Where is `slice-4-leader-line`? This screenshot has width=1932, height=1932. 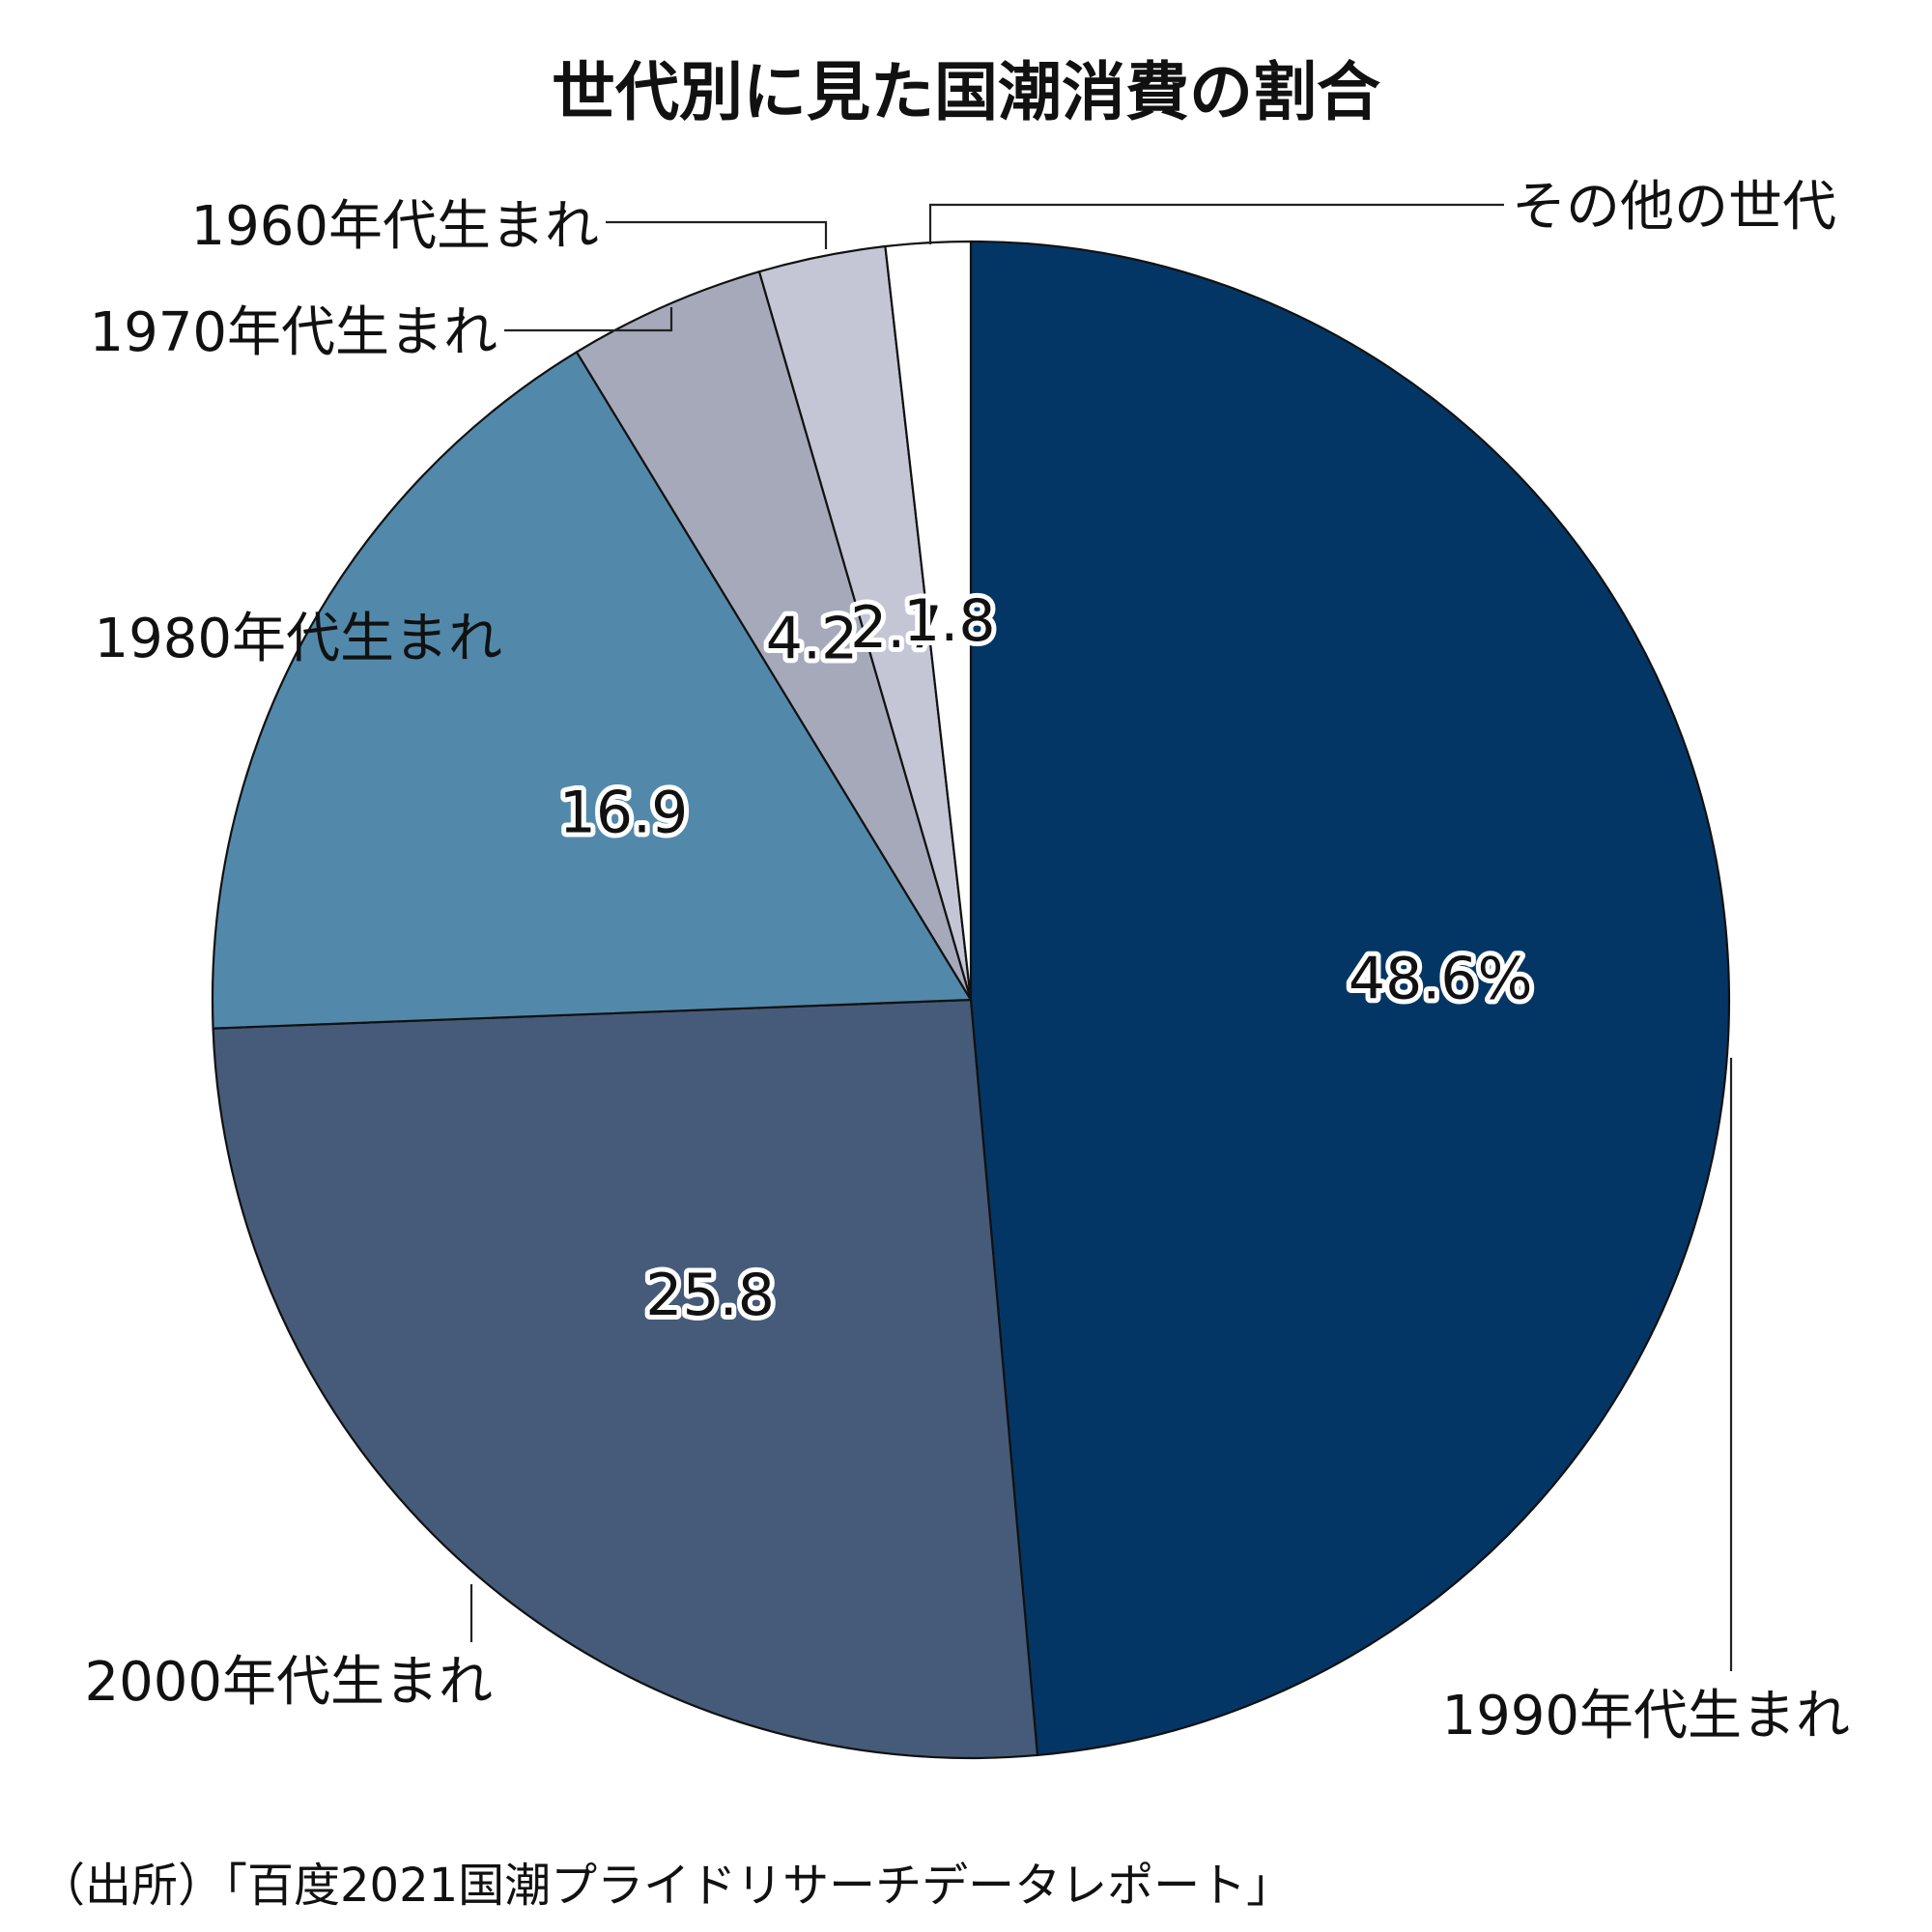
slice-4-leader-line is located at coordinates (588, 319).